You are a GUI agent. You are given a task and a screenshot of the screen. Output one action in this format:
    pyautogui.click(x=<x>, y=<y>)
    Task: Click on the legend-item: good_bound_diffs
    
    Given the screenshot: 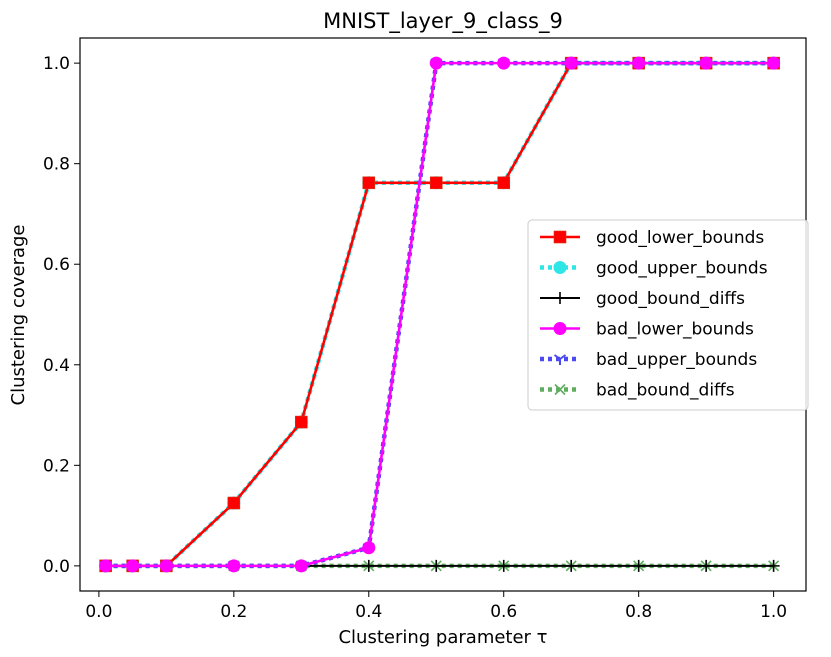 What is the action you would take?
    pyautogui.click(x=642, y=299)
    